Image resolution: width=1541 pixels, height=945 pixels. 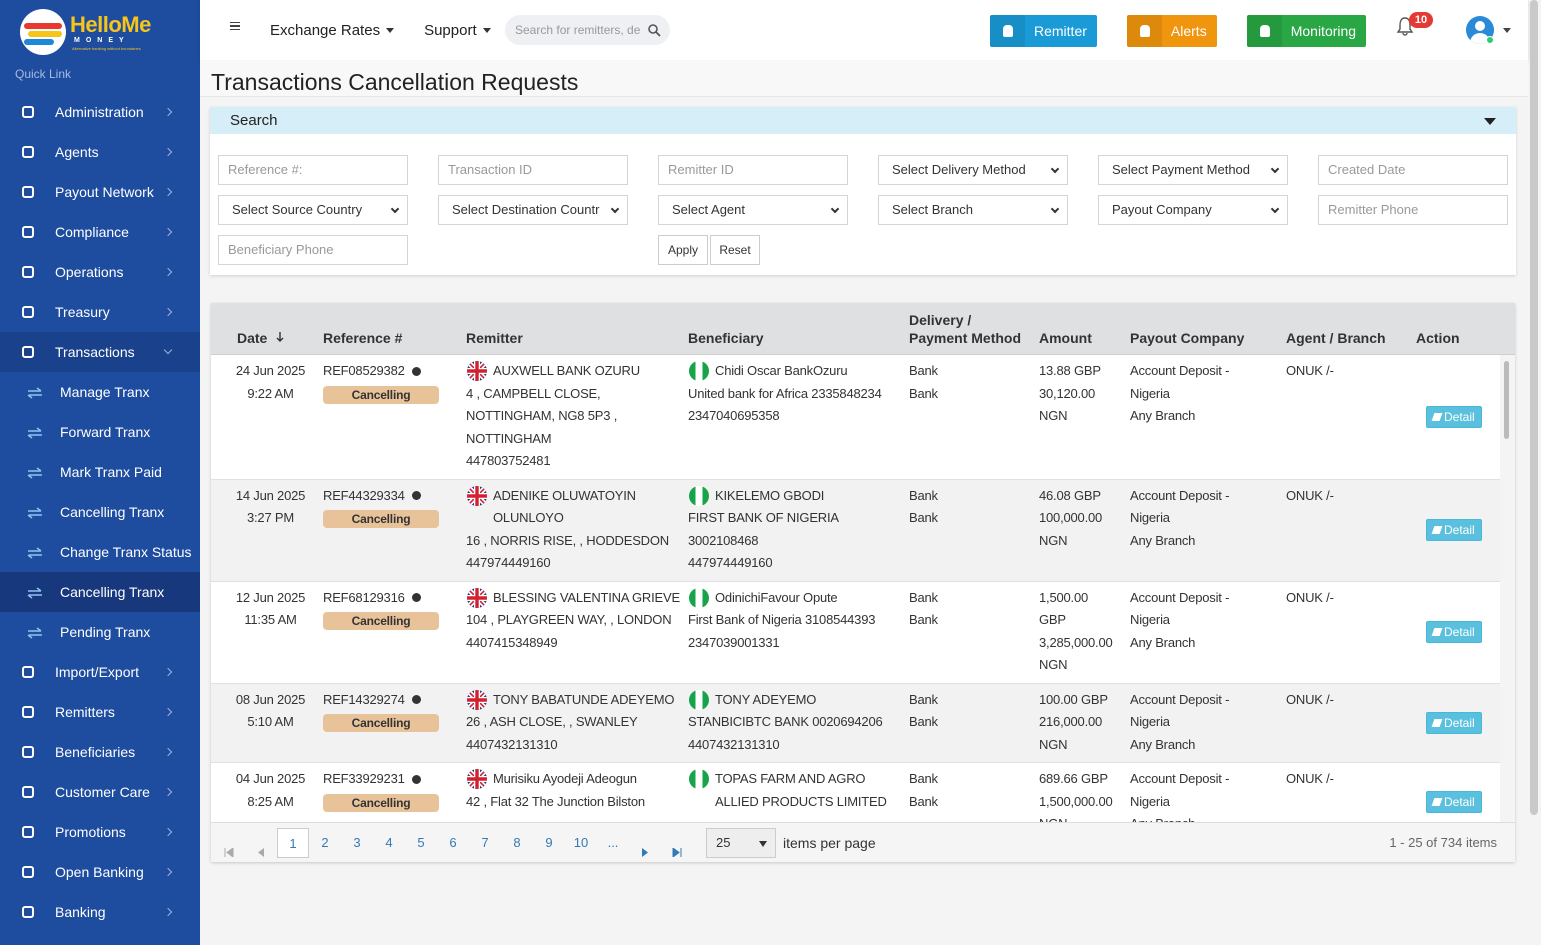 I want to click on first-page, so click(x=229, y=843).